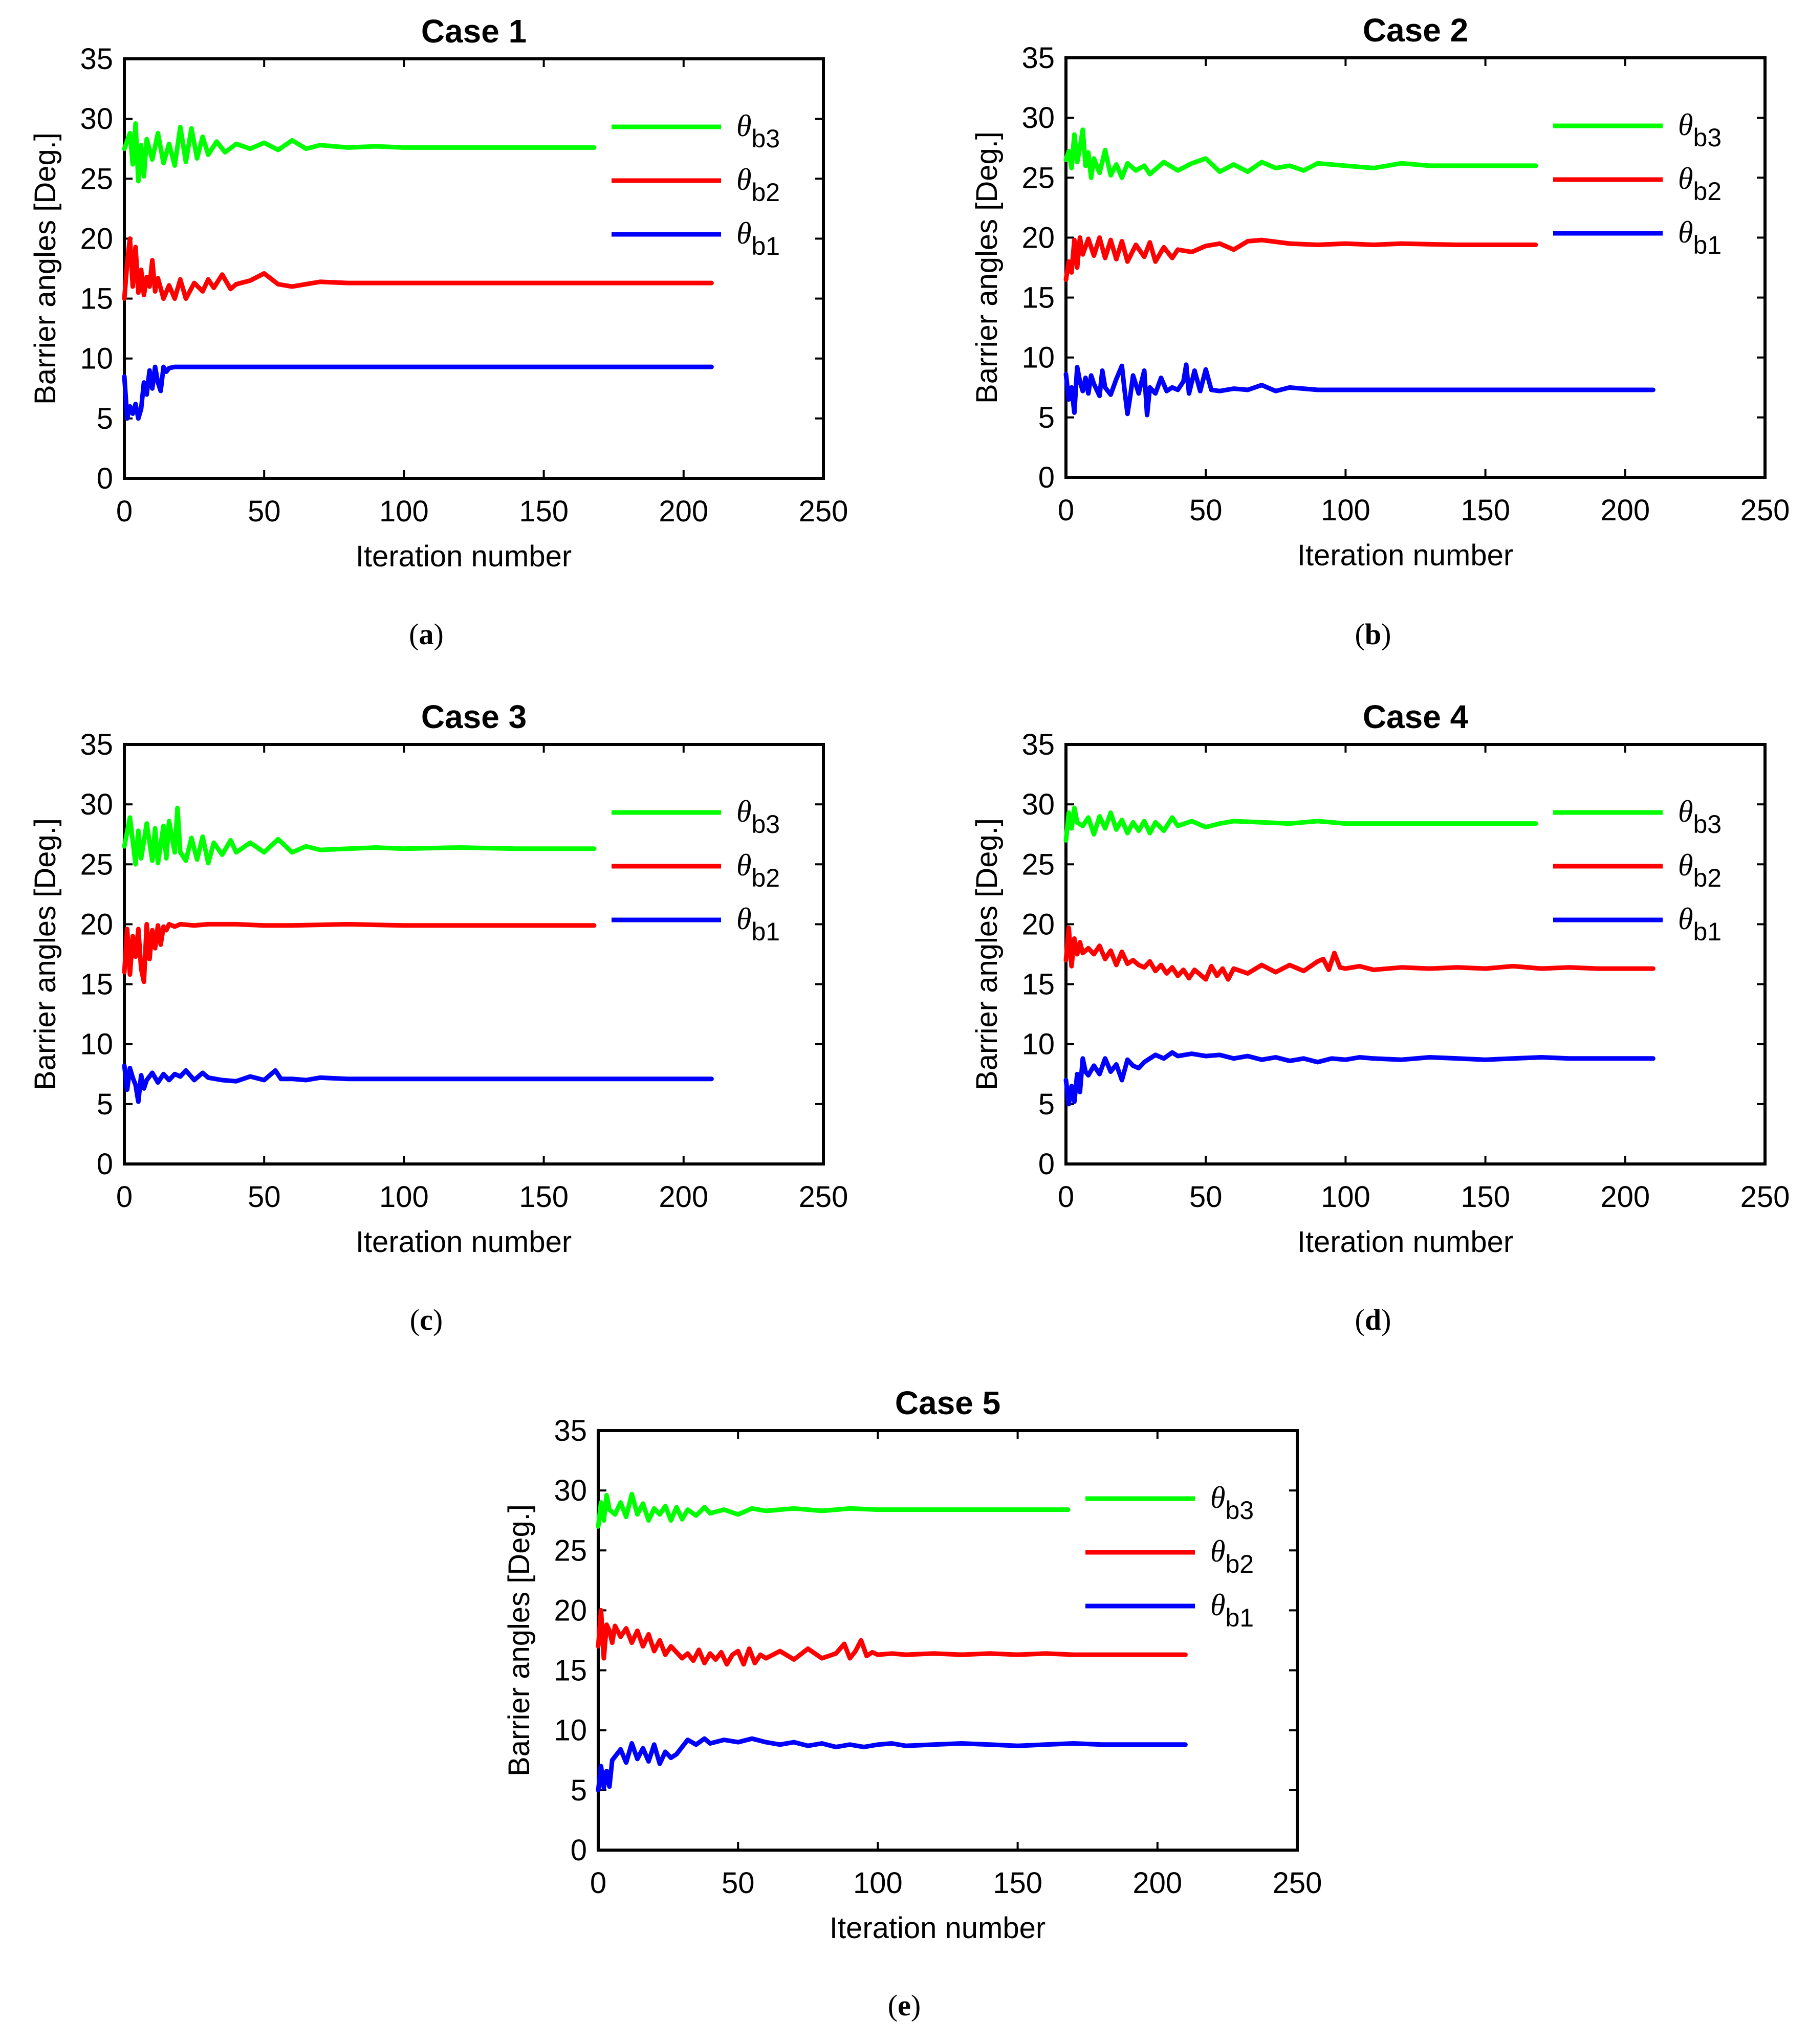  I want to click on chart-title: Case 2, so click(1416, 30).